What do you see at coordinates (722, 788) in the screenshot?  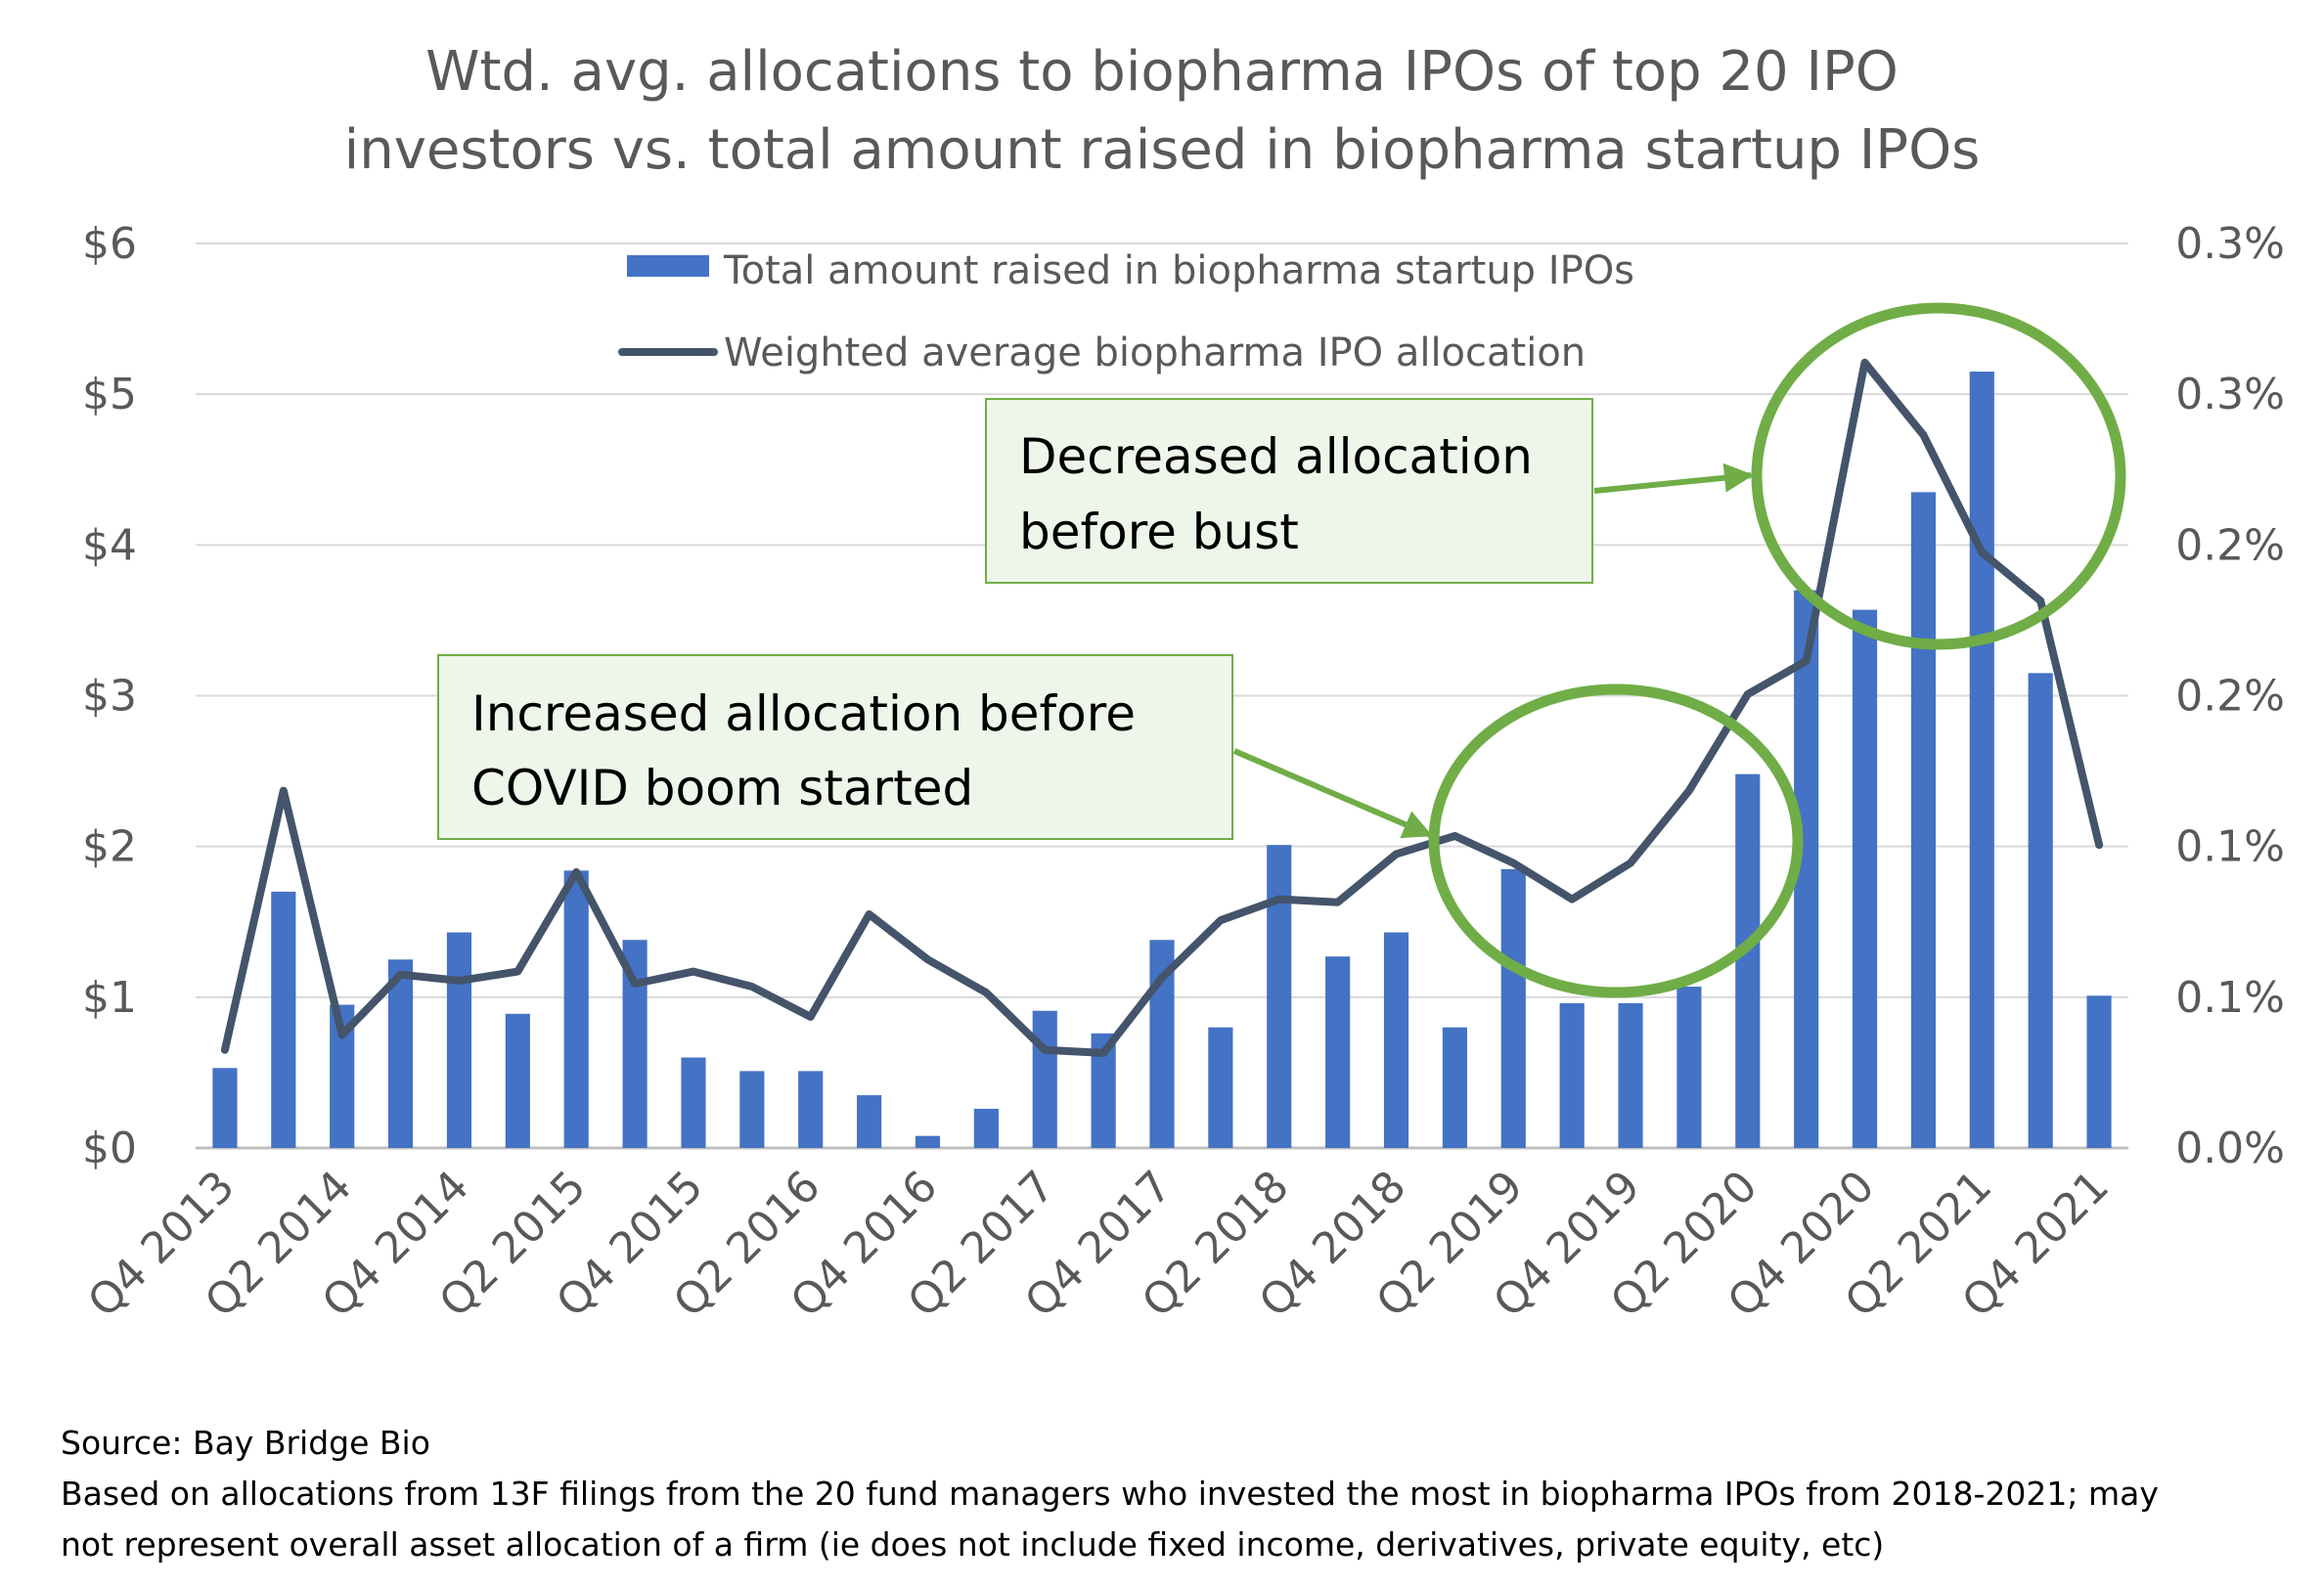 I see `annotation-increased-line-2: COVID boom started` at bounding box center [722, 788].